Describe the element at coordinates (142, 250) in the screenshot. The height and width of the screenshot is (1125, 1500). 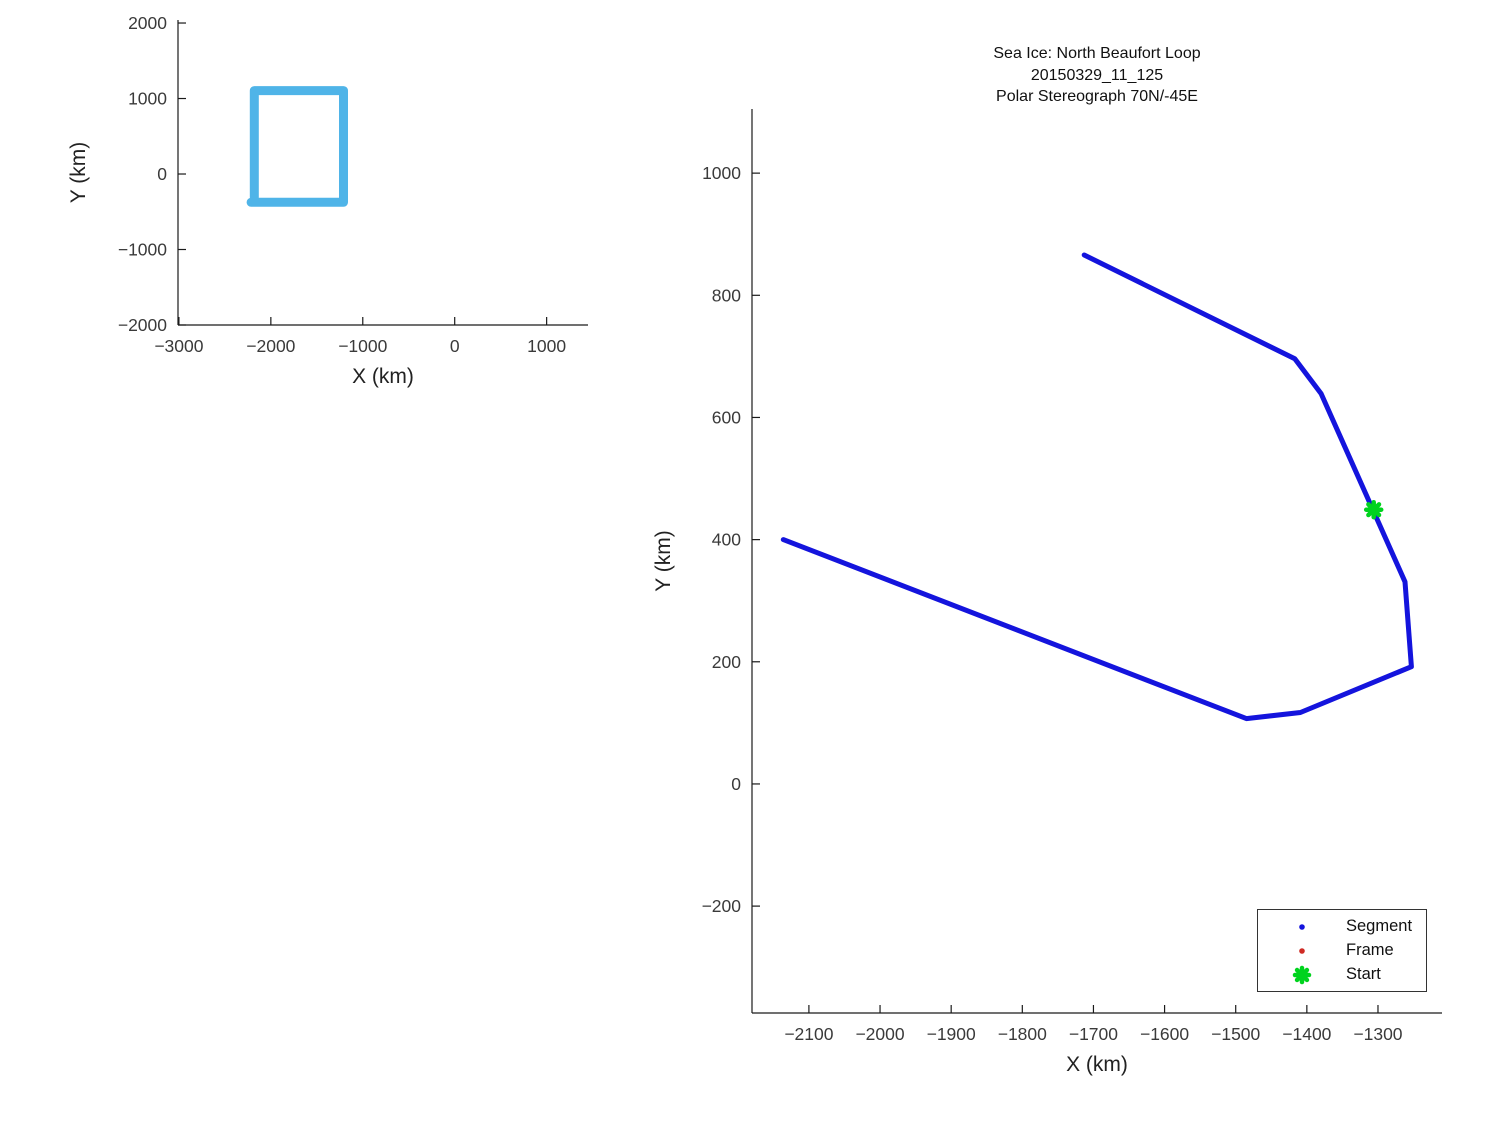
I see `y-tick-label: −1000` at that location.